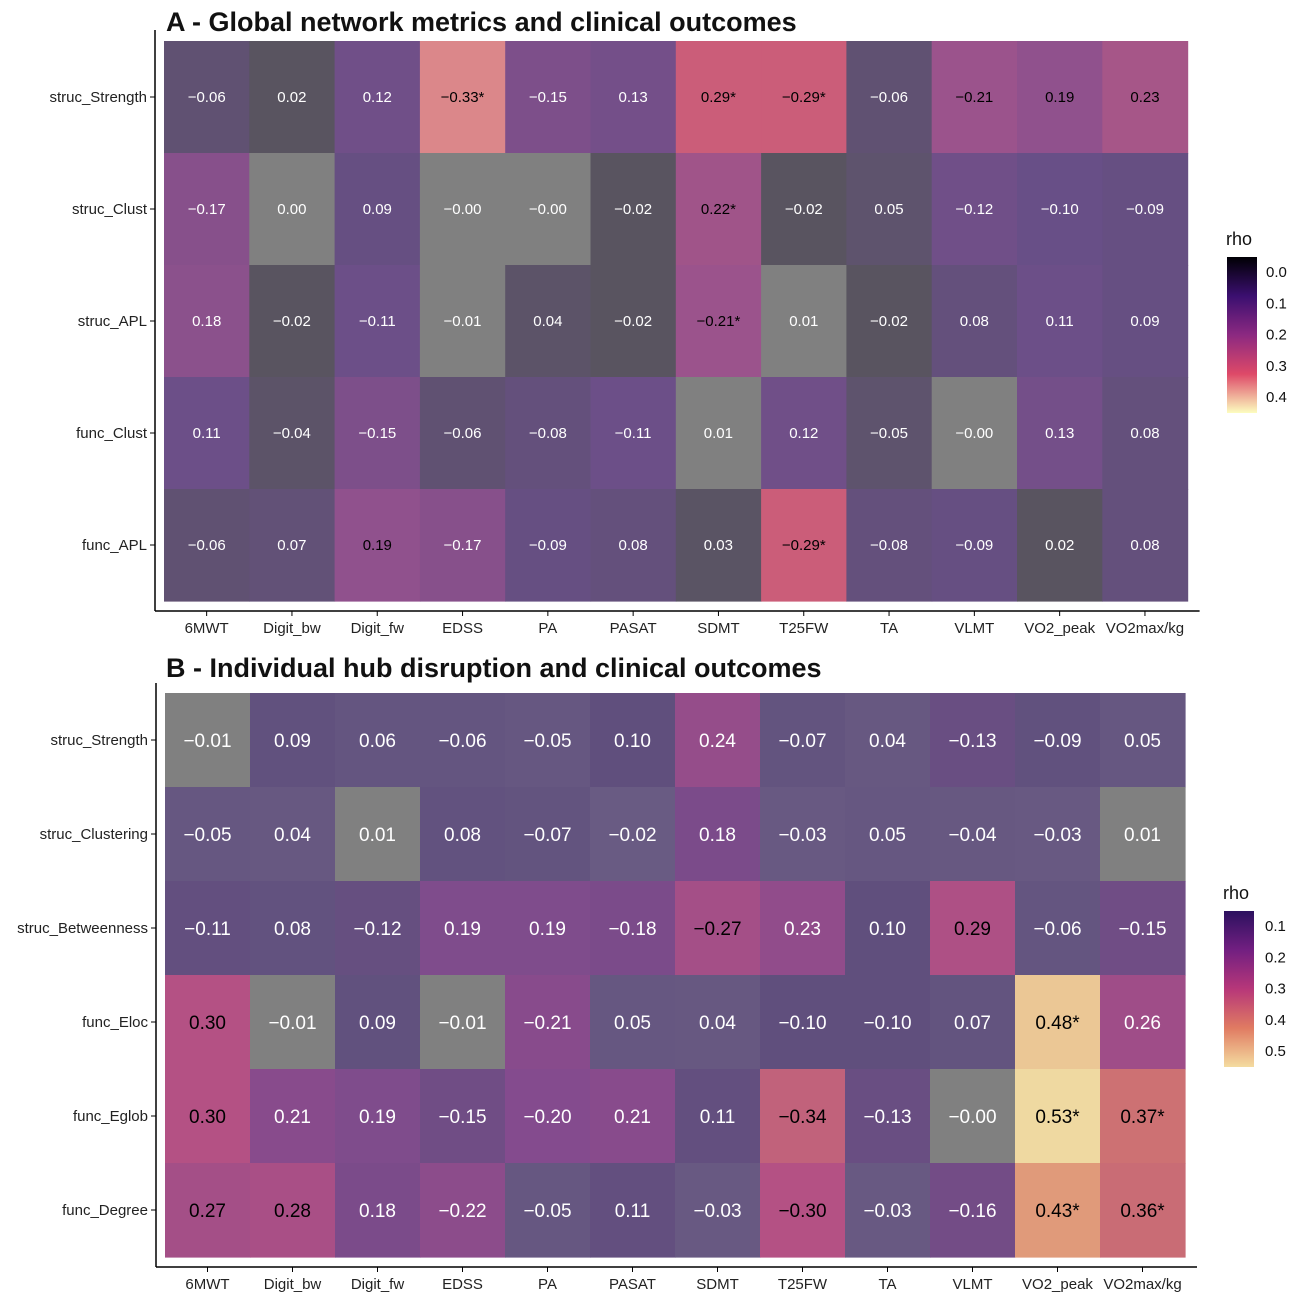 The width and height of the screenshot is (1300, 1292). Describe the element at coordinates (972, 1284) in the screenshot. I see `x-tick-label: VLMT` at that location.